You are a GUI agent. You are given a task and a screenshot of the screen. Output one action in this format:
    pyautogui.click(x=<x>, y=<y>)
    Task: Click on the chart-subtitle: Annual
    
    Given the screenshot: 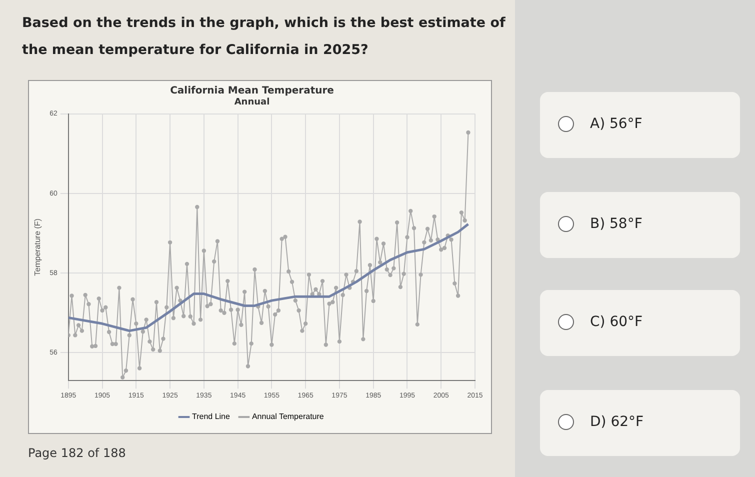 What is the action you would take?
    pyautogui.click(x=252, y=103)
    